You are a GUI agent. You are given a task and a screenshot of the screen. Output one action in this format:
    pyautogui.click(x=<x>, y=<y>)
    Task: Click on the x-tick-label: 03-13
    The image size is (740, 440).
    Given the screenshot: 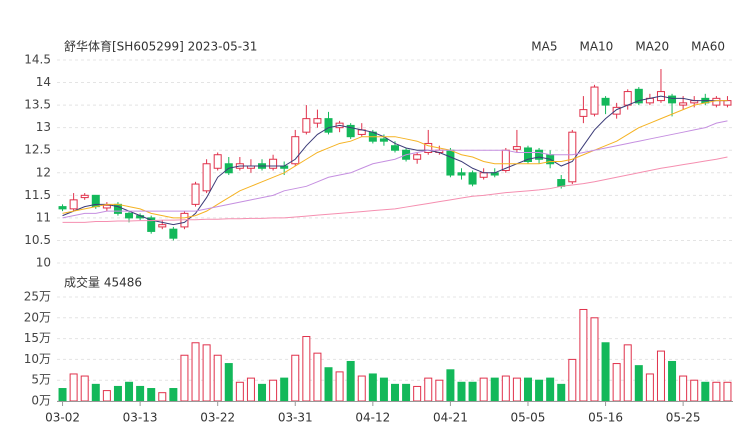 What is the action you would take?
    pyautogui.click(x=140, y=418)
    